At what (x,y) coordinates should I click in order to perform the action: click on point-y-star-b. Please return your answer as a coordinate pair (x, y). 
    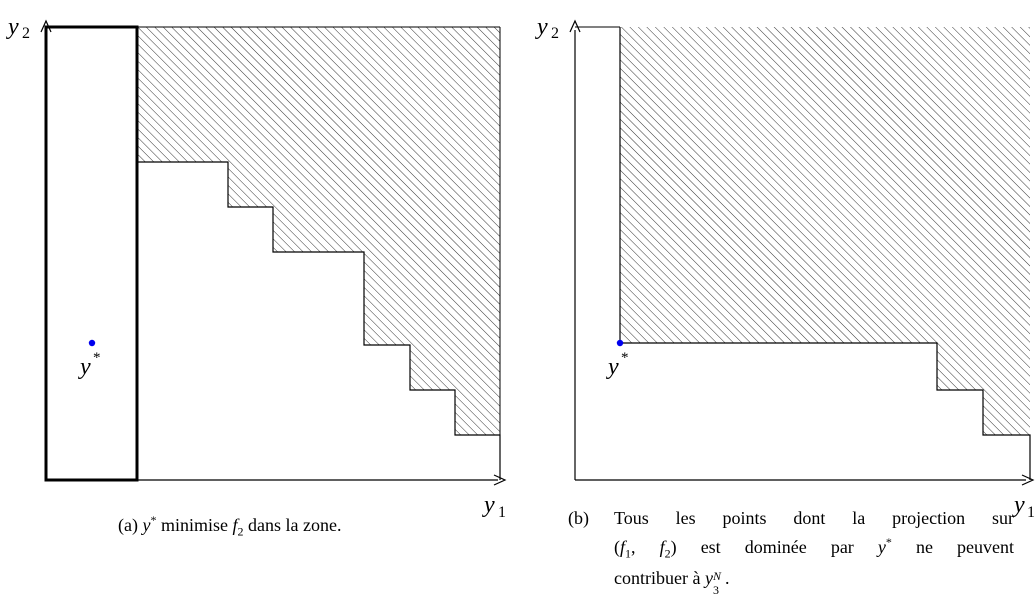
    Looking at the image, I should click on (620, 343).